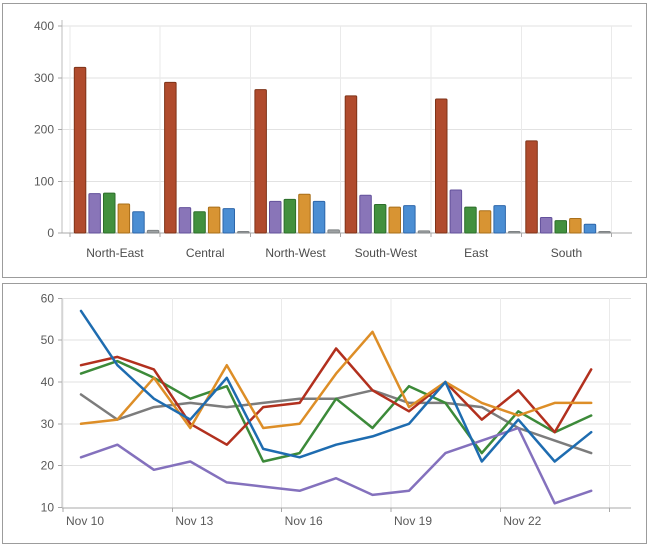  Describe the element at coordinates (80, 150) in the screenshot. I see `bar-rust-north-east` at that location.